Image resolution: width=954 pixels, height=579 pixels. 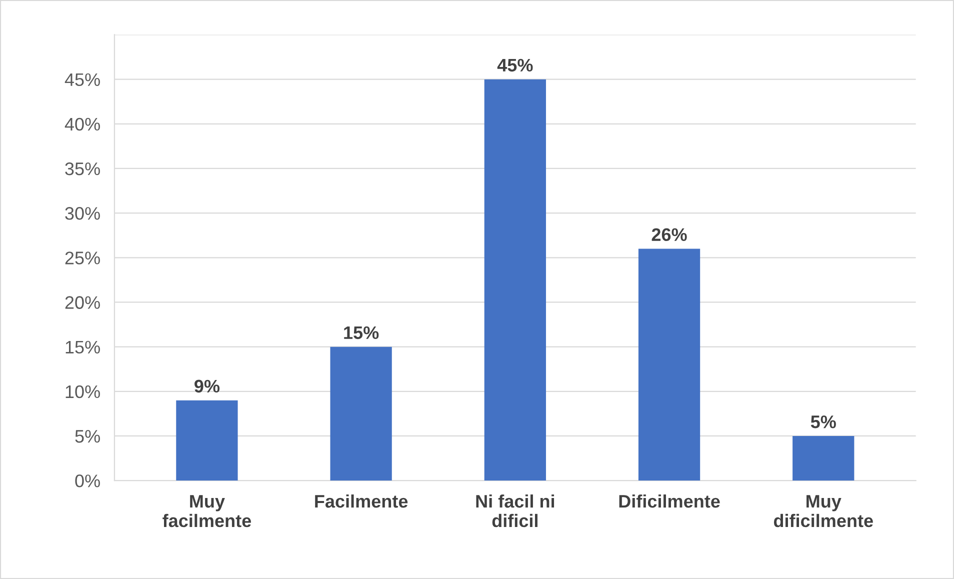 I want to click on y-tick-label: 10%, so click(x=83, y=391).